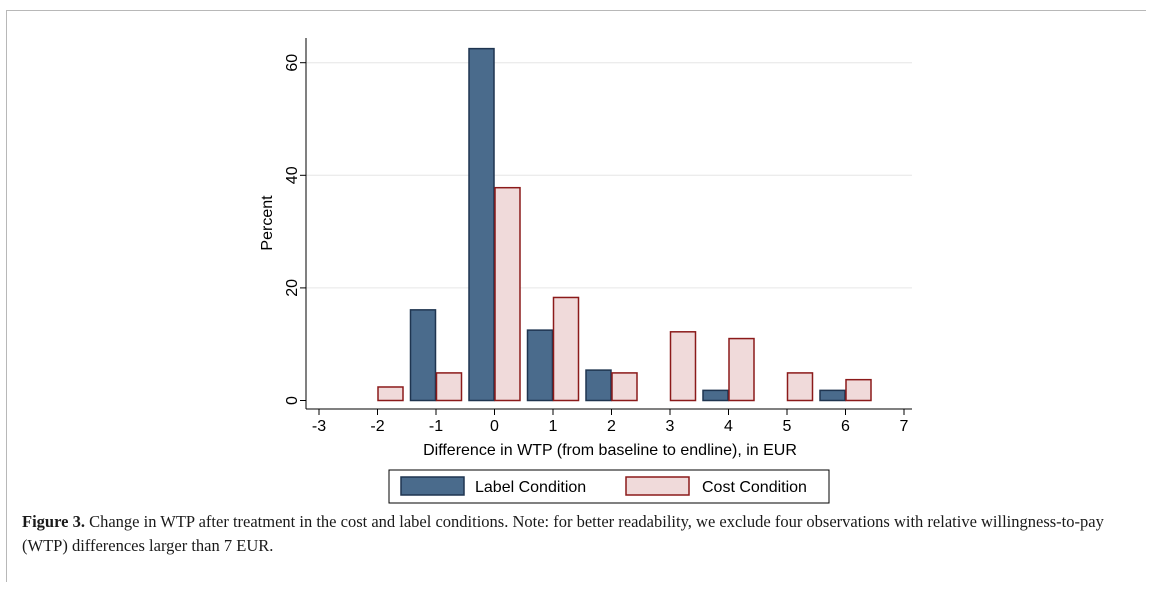 The height and width of the screenshot is (591, 1153). Describe the element at coordinates (754, 487) in the screenshot. I see `legend-label-cost-condition: Cost Condition` at that location.